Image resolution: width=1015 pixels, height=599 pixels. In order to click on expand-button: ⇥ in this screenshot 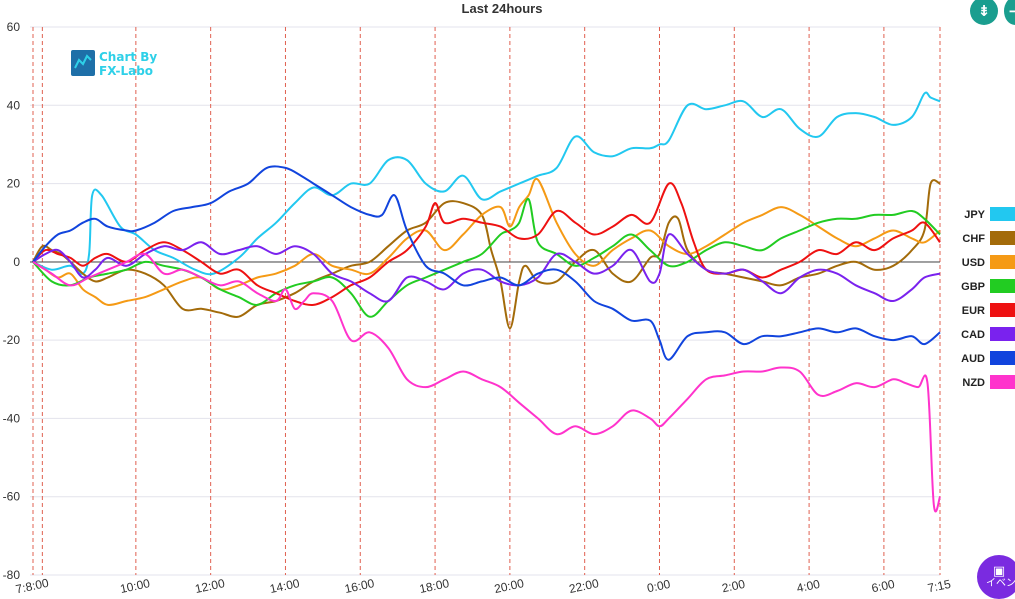, I will do `click(1009, 12)`.